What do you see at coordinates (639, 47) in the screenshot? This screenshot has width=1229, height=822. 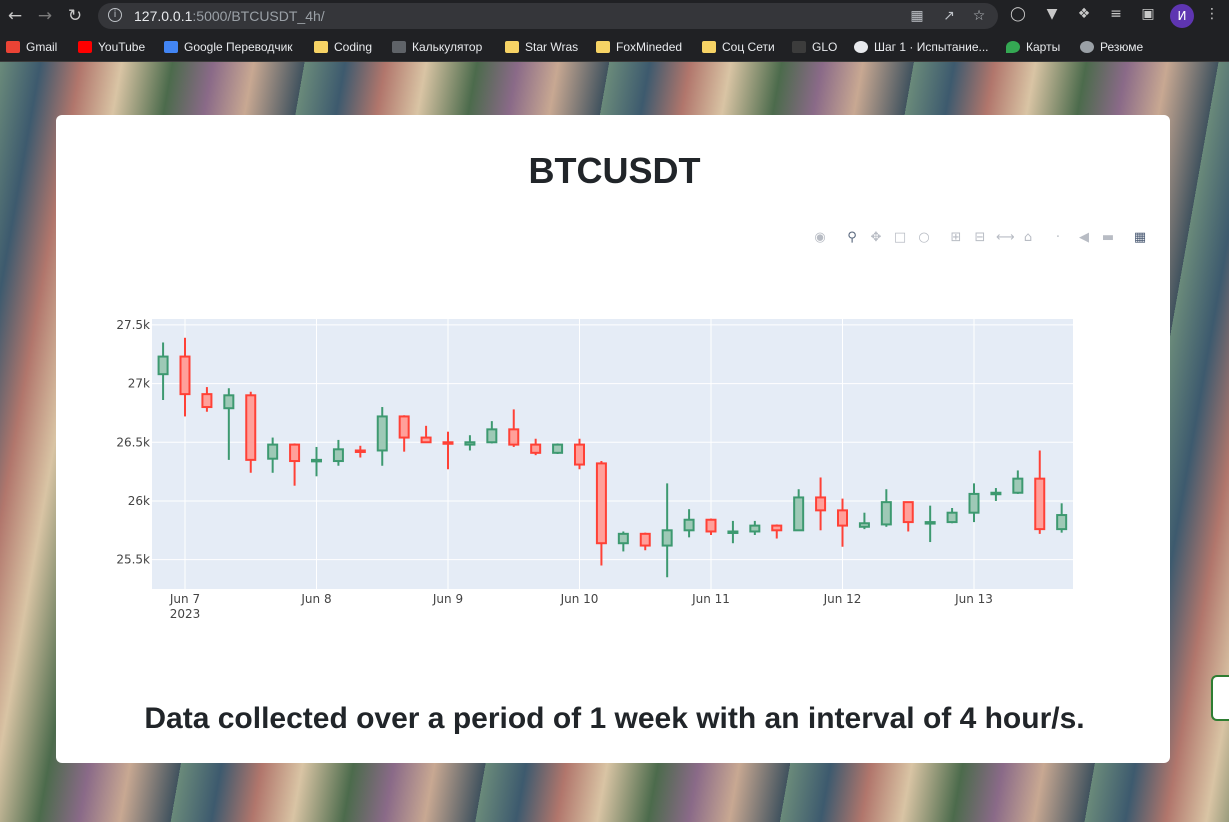 I see `bookmark-foxmineded: FoxMineded` at bounding box center [639, 47].